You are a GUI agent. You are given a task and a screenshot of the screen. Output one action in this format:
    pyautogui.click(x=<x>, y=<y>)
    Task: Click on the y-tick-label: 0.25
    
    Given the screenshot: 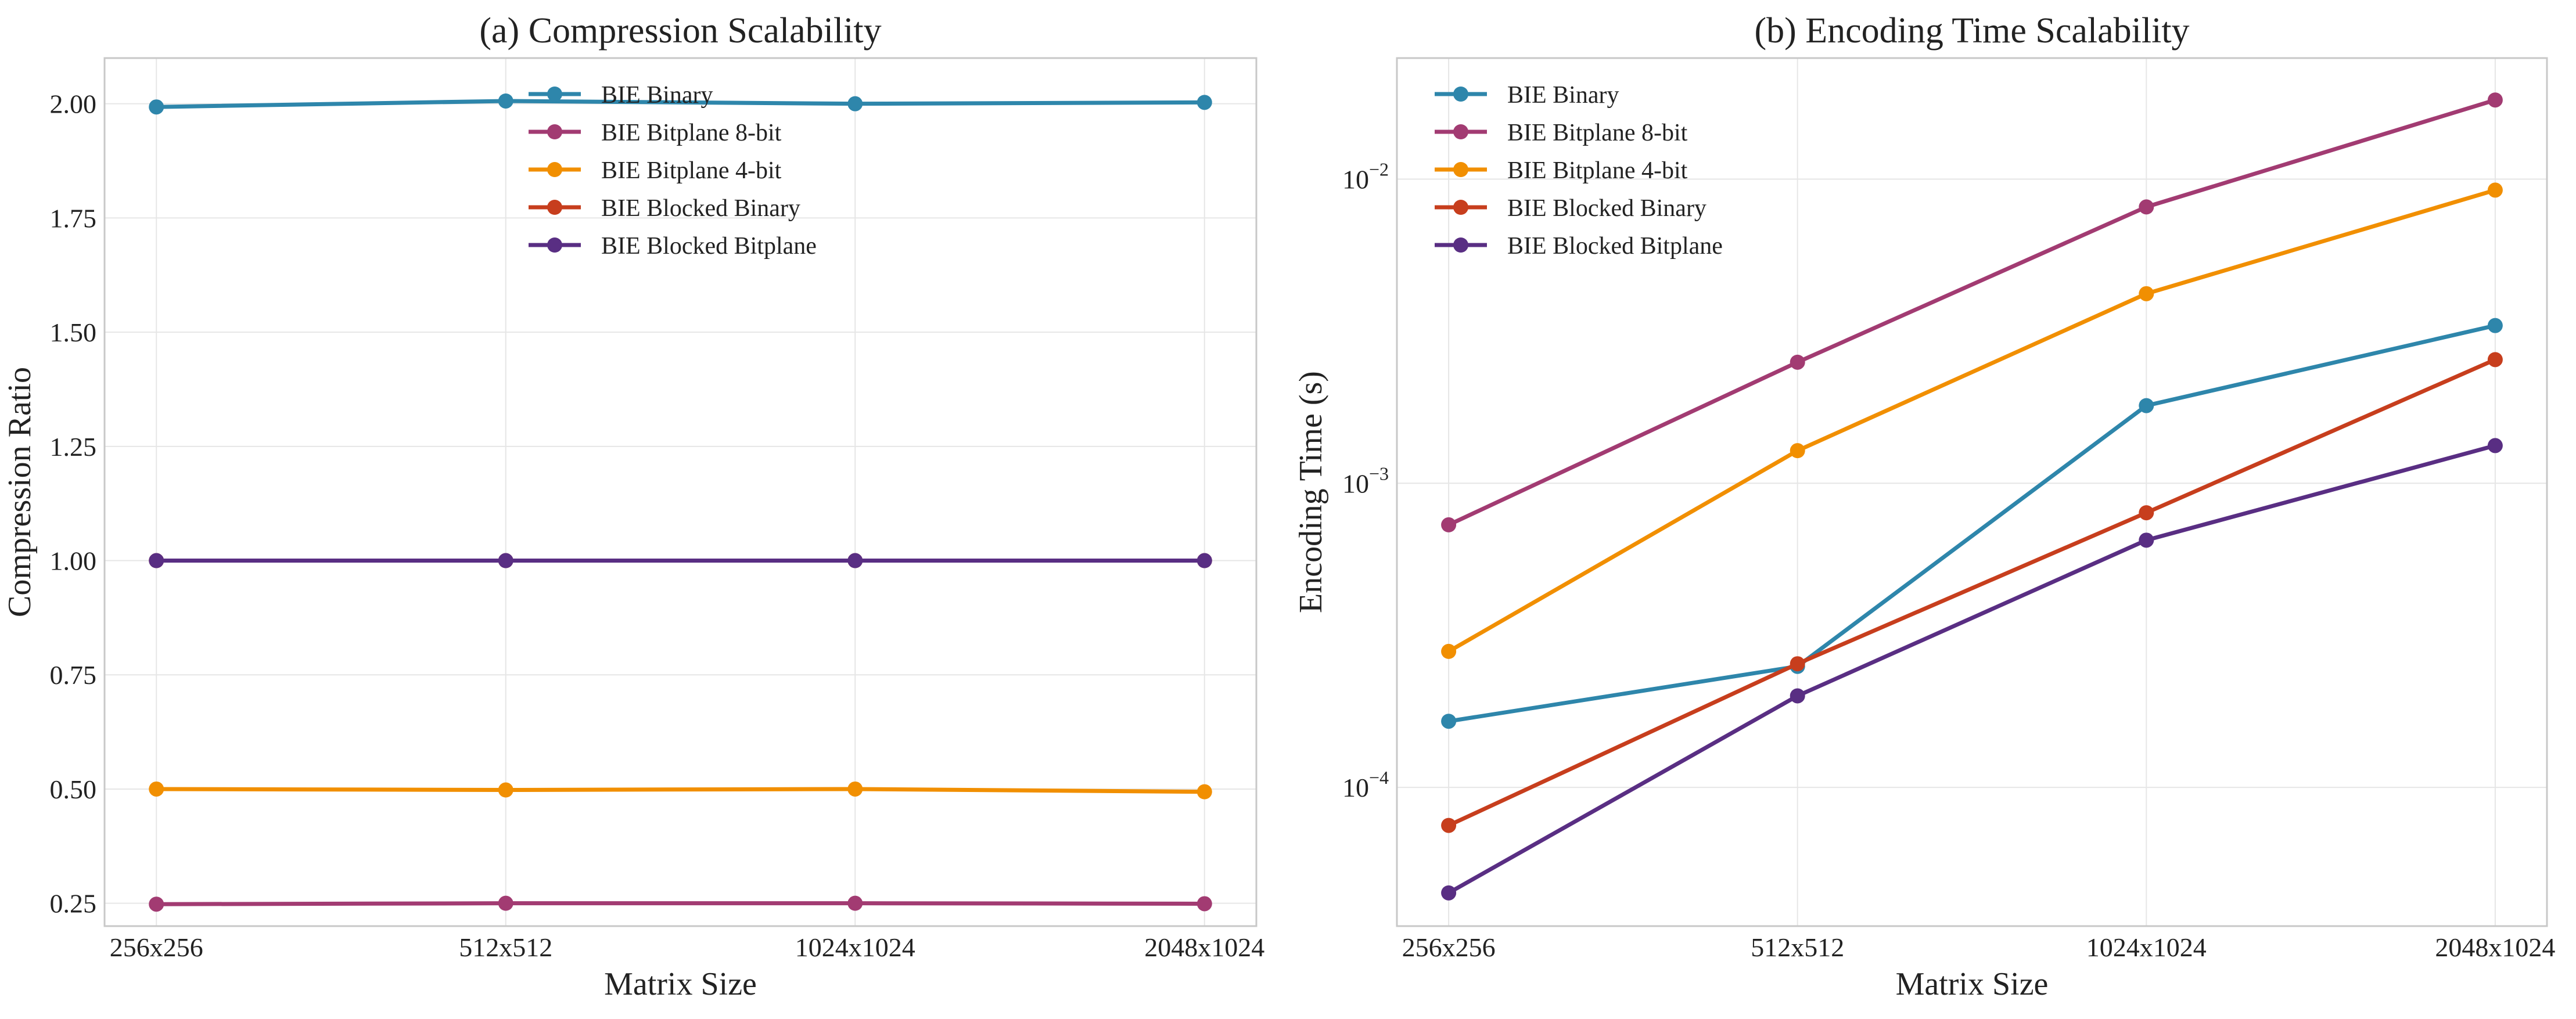 What is the action you would take?
    pyautogui.click(x=73, y=904)
    